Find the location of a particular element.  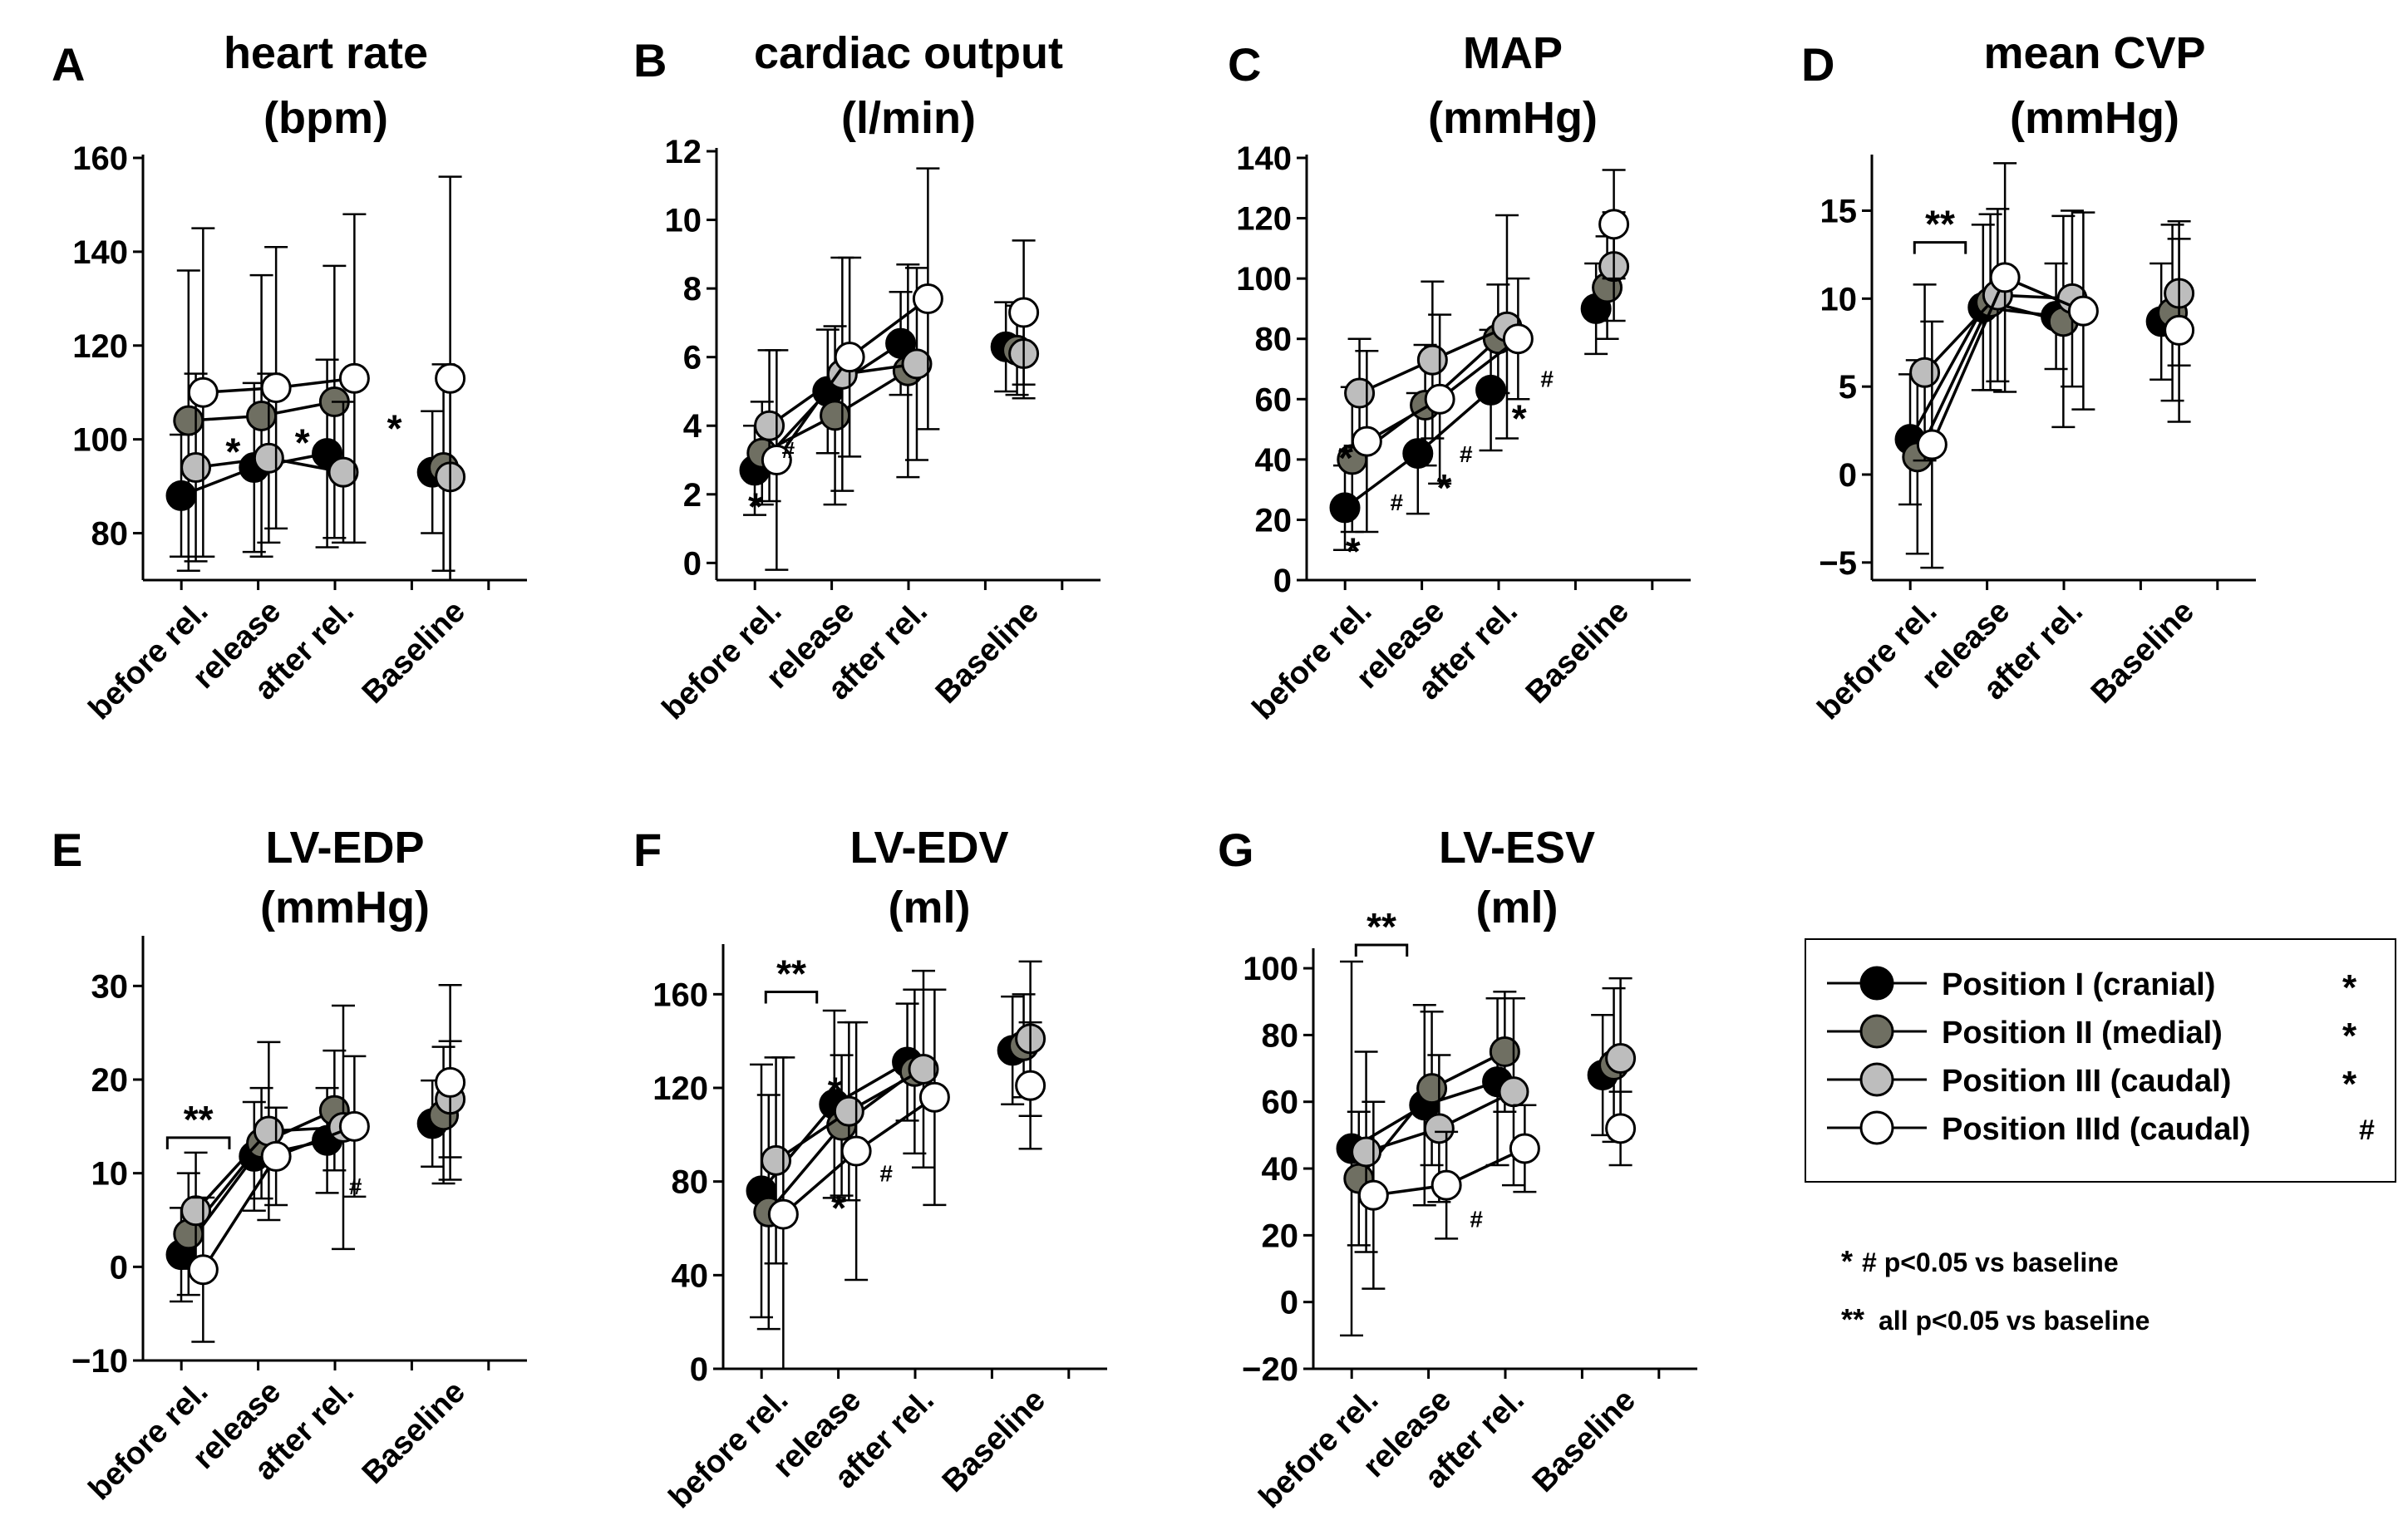

x-tick-label-e: before rel. is located at coordinates (148, 1441).